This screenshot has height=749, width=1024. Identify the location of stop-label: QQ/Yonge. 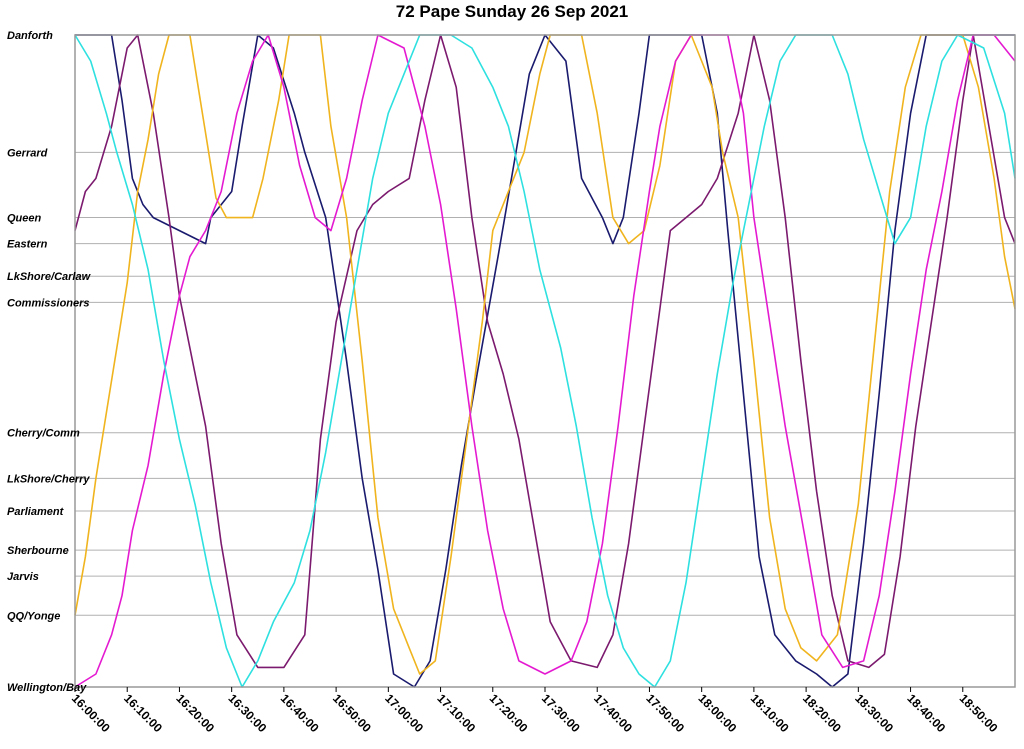
(33, 616).